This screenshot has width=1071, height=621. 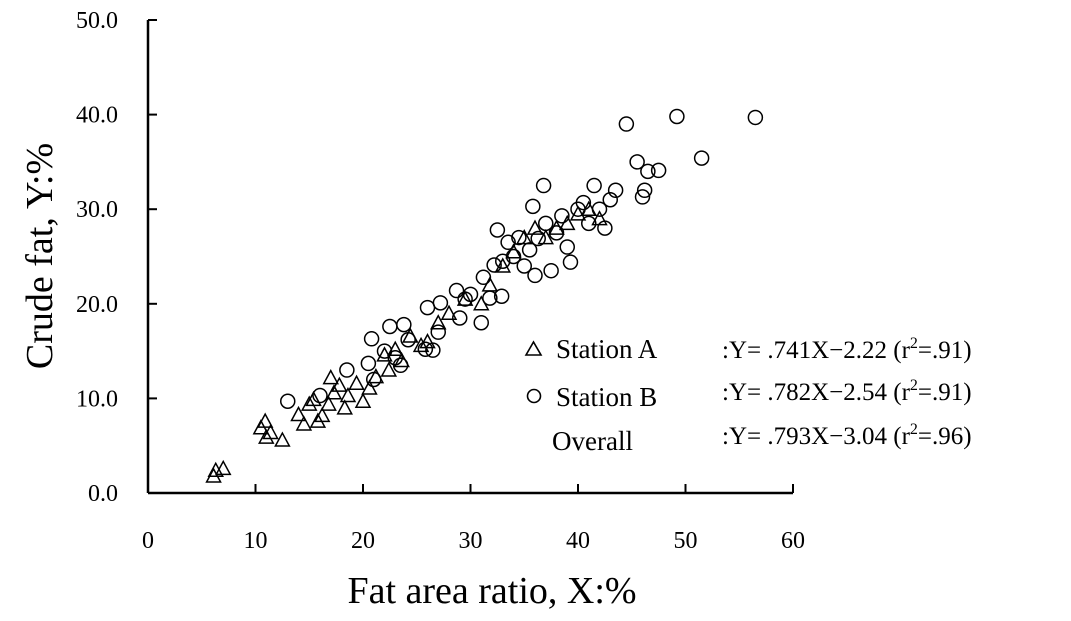 I want to click on legend-triangle-marker, so click(x=533, y=348).